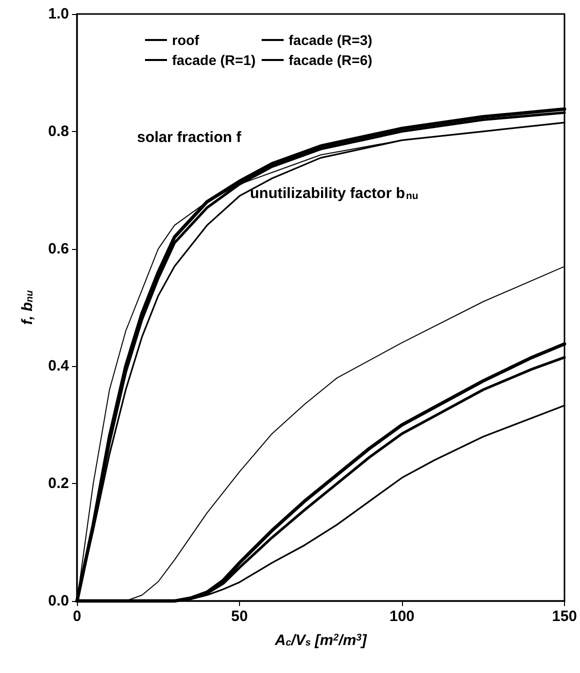 The image size is (580, 673). Describe the element at coordinates (58, 249) in the screenshot. I see `y-tick-label: 0.6` at that location.